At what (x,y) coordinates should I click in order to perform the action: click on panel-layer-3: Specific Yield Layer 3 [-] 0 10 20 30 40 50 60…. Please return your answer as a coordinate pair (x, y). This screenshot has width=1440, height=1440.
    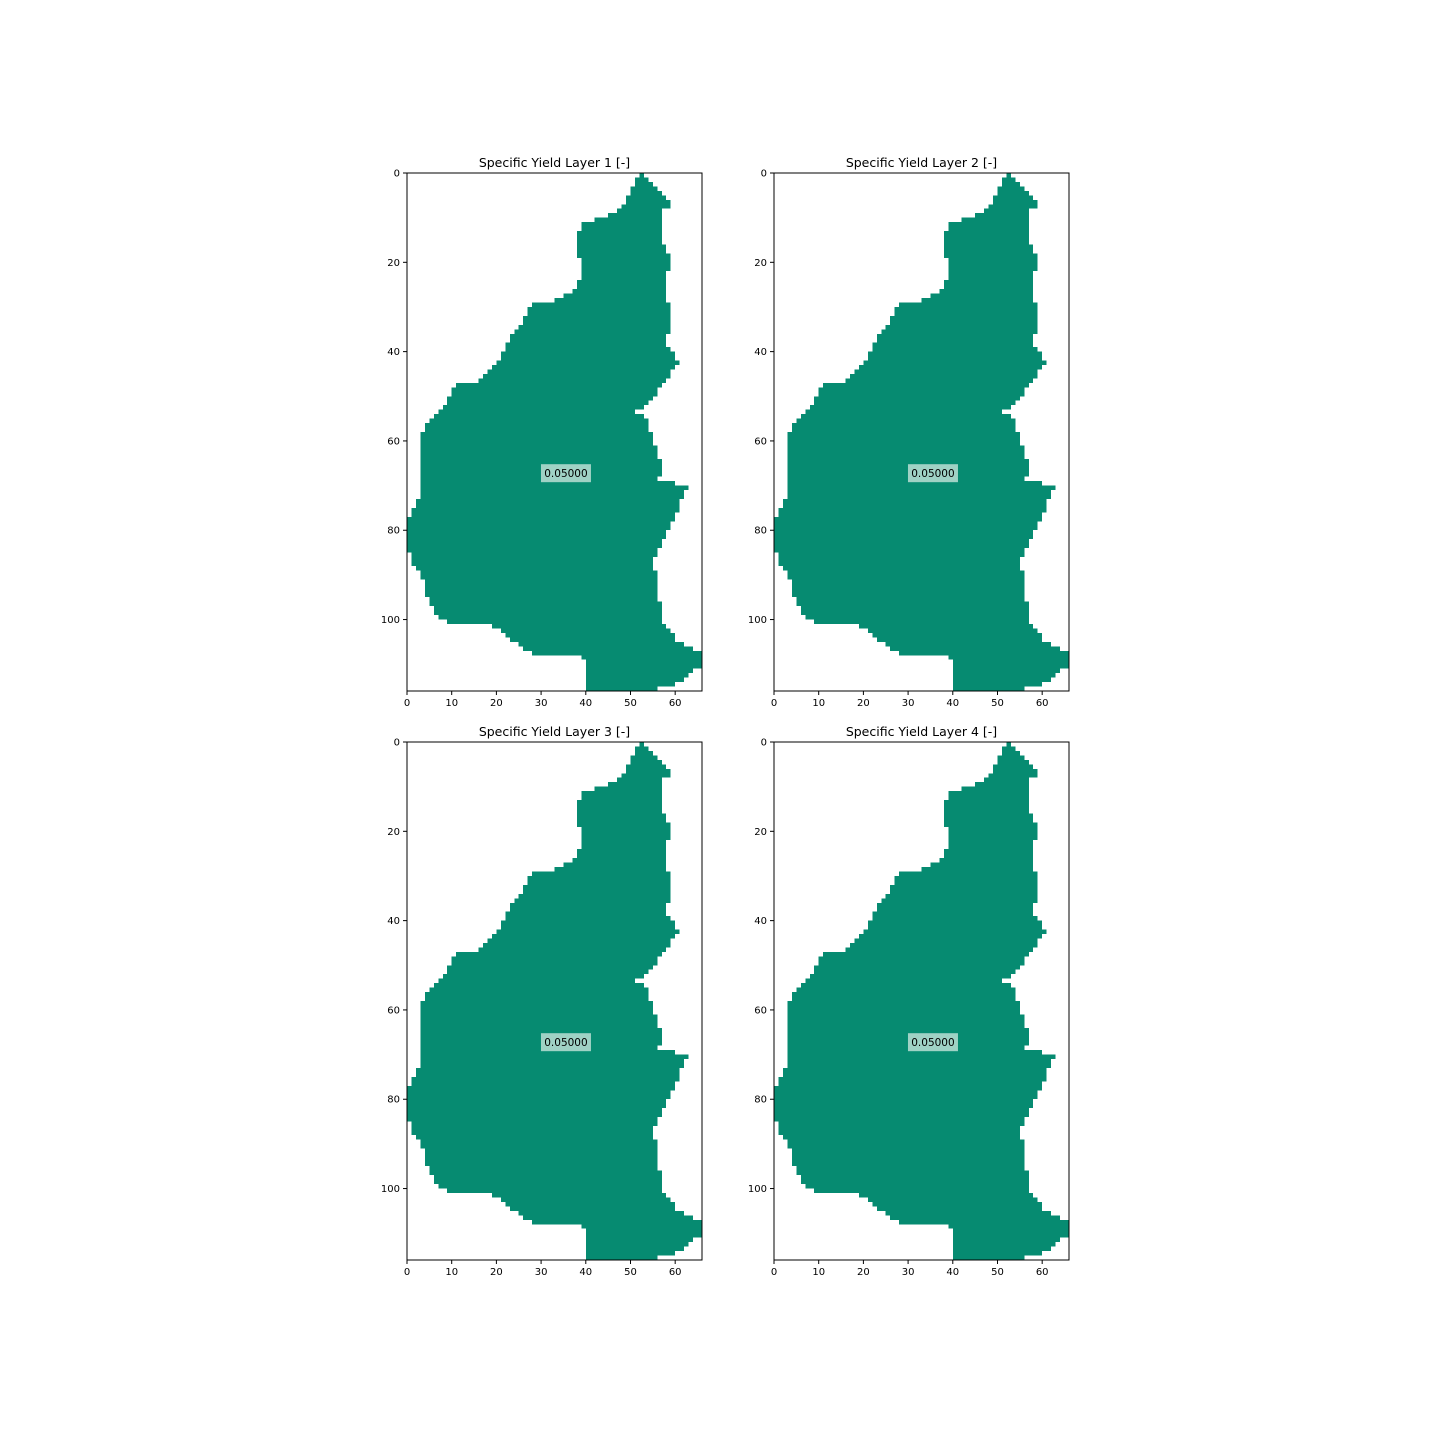
    Looking at the image, I should click on (542, 1001).